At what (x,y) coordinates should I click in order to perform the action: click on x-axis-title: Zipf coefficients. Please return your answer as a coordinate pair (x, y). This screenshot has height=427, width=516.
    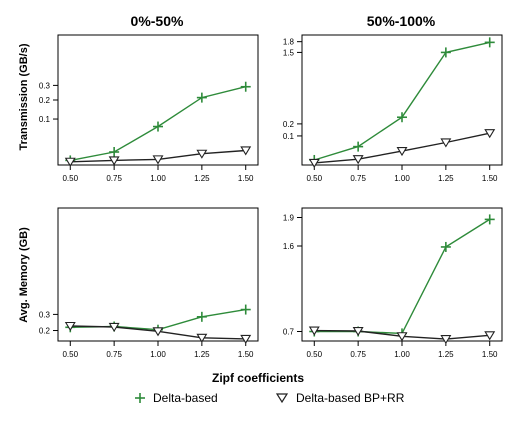
    Looking at the image, I should click on (258, 378).